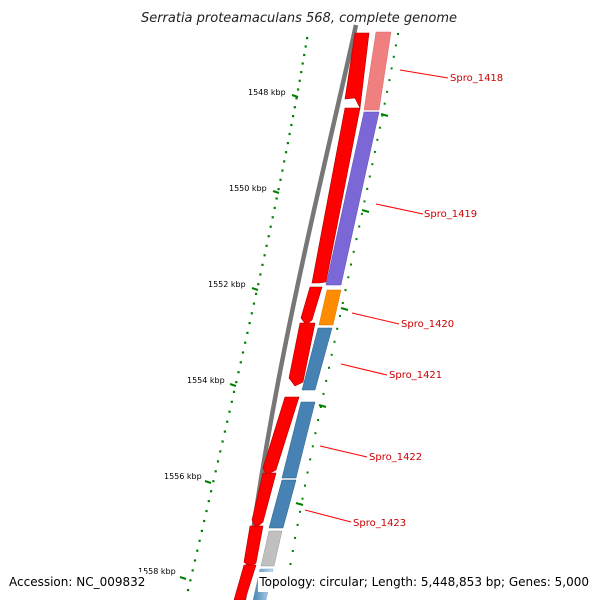 This screenshot has height=600, width=600. I want to click on gene-band-grey, so click(271, 548).